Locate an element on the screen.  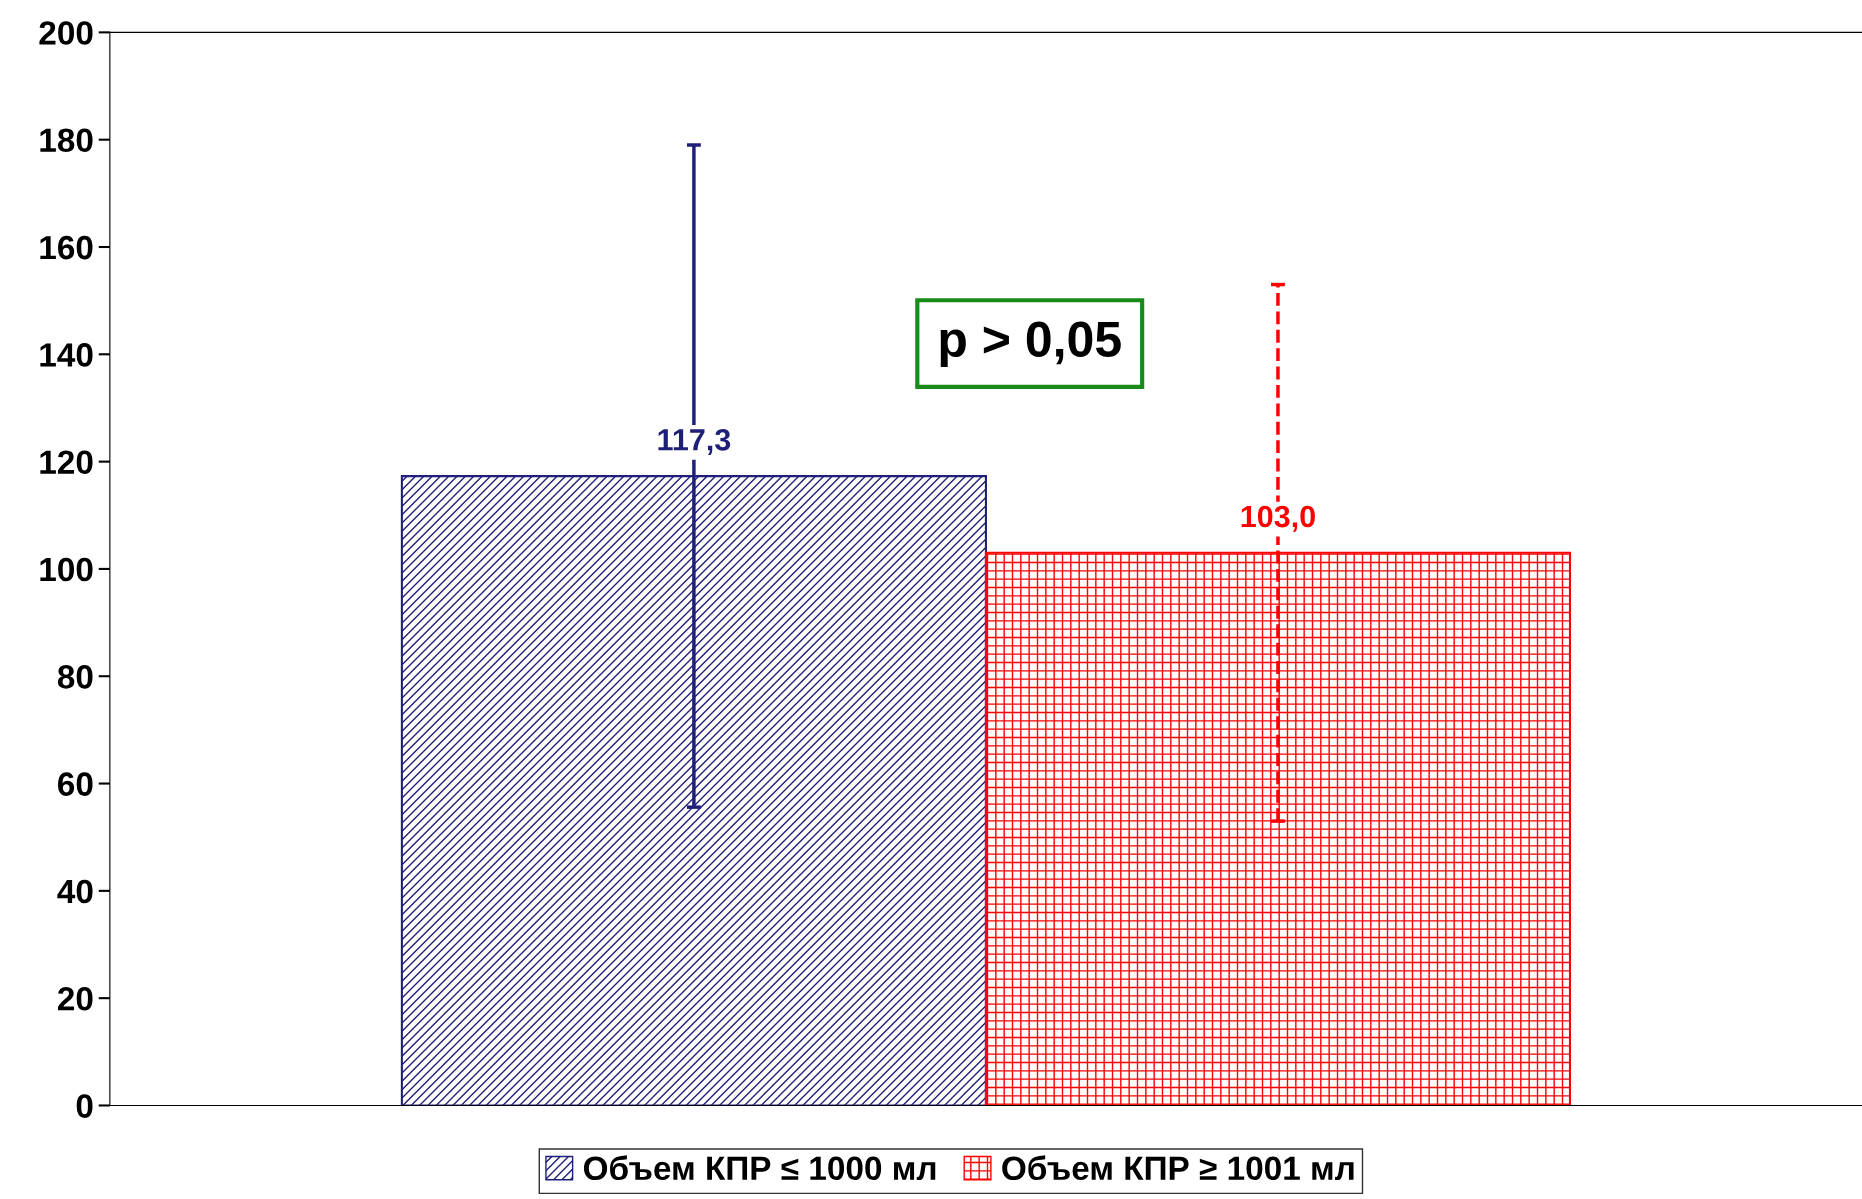
y-tick-label: 60 is located at coordinates (75, 784).